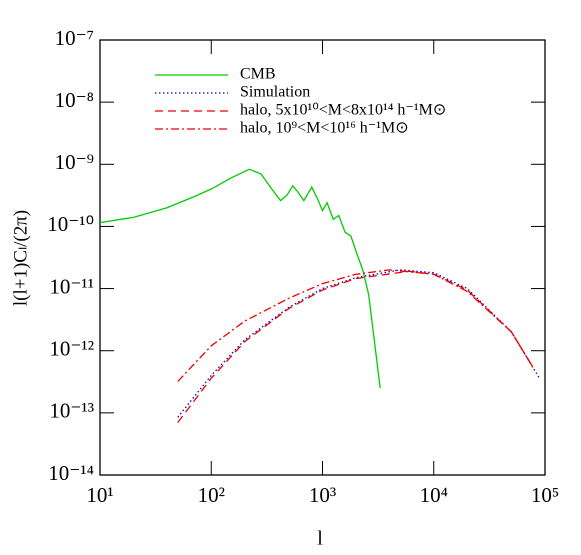 The height and width of the screenshot is (555, 581). Describe the element at coordinates (20, 258) in the screenshot. I see `y-axis-label: l(l+1)Cₗ/(2π)` at that location.